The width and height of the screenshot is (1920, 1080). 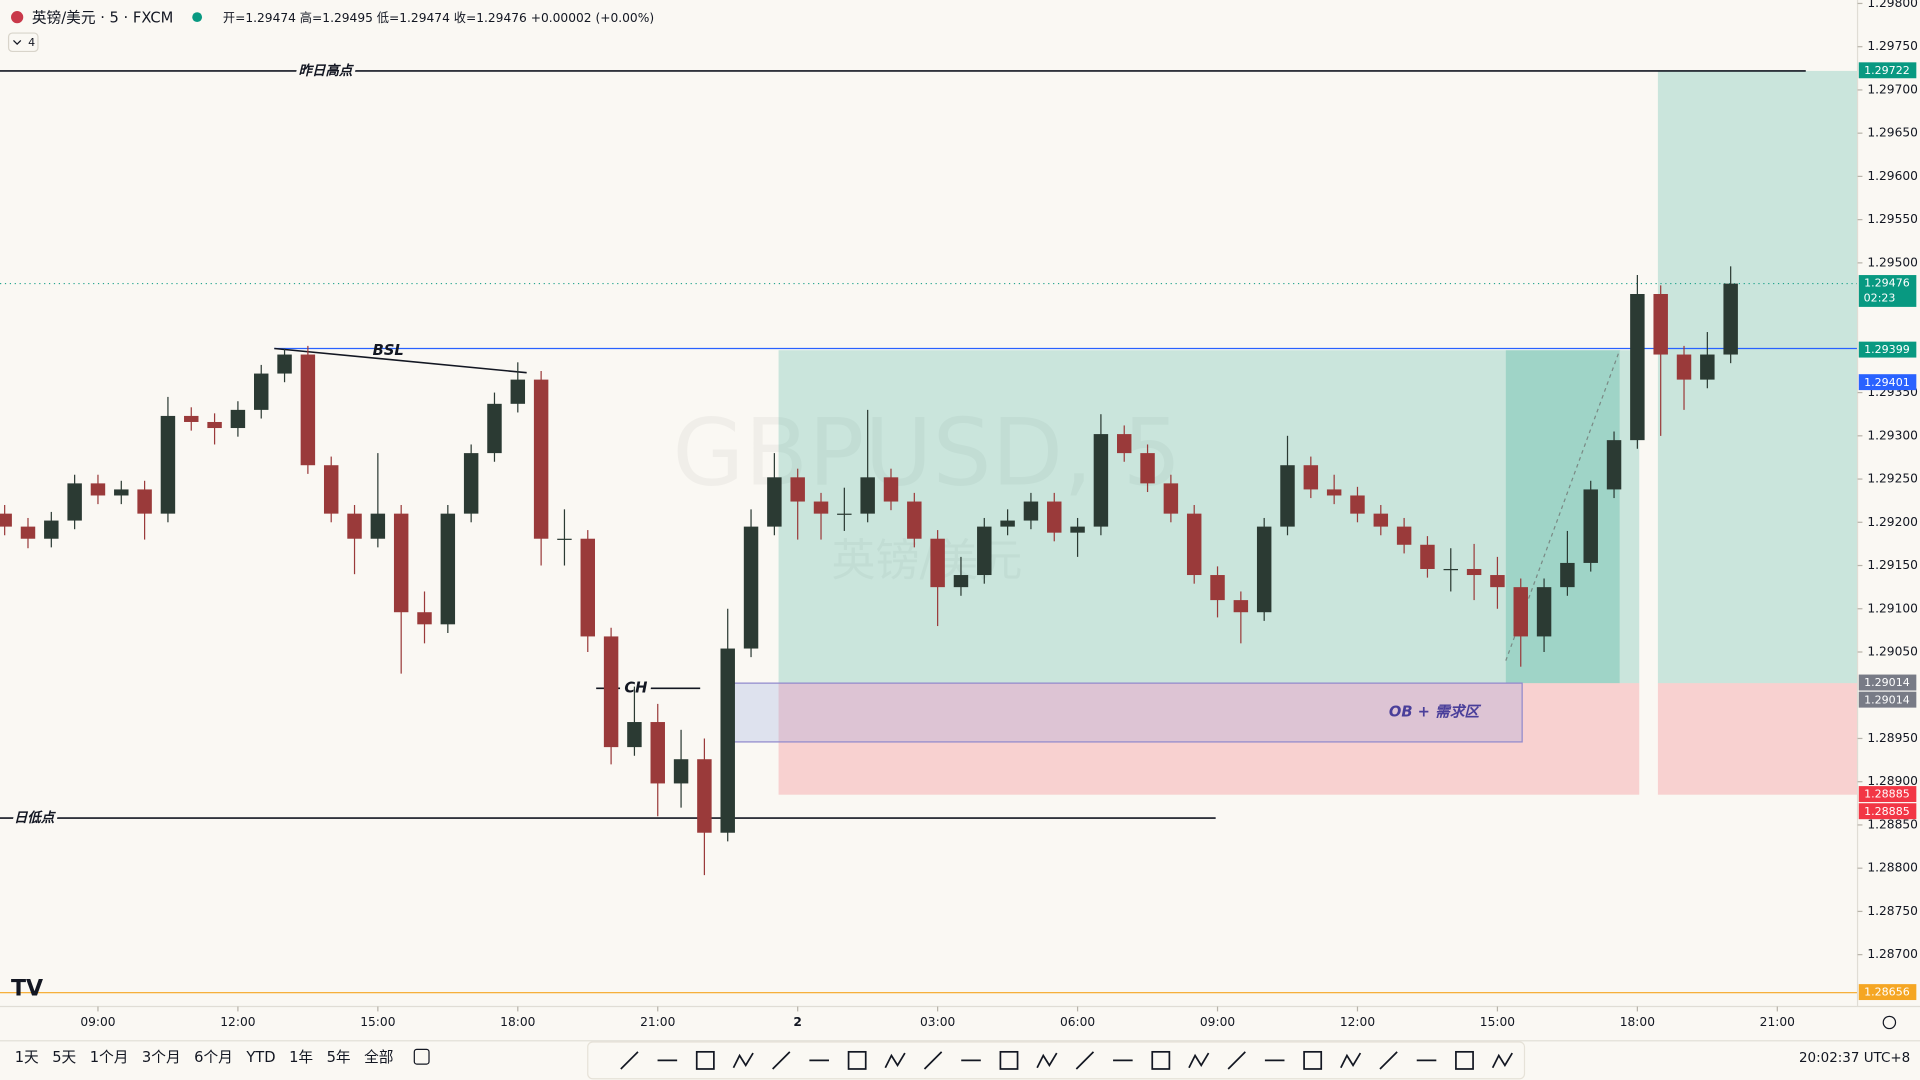 What do you see at coordinates (339, 1057) in the screenshot?
I see `period-button: 5年` at bounding box center [339, 1057].